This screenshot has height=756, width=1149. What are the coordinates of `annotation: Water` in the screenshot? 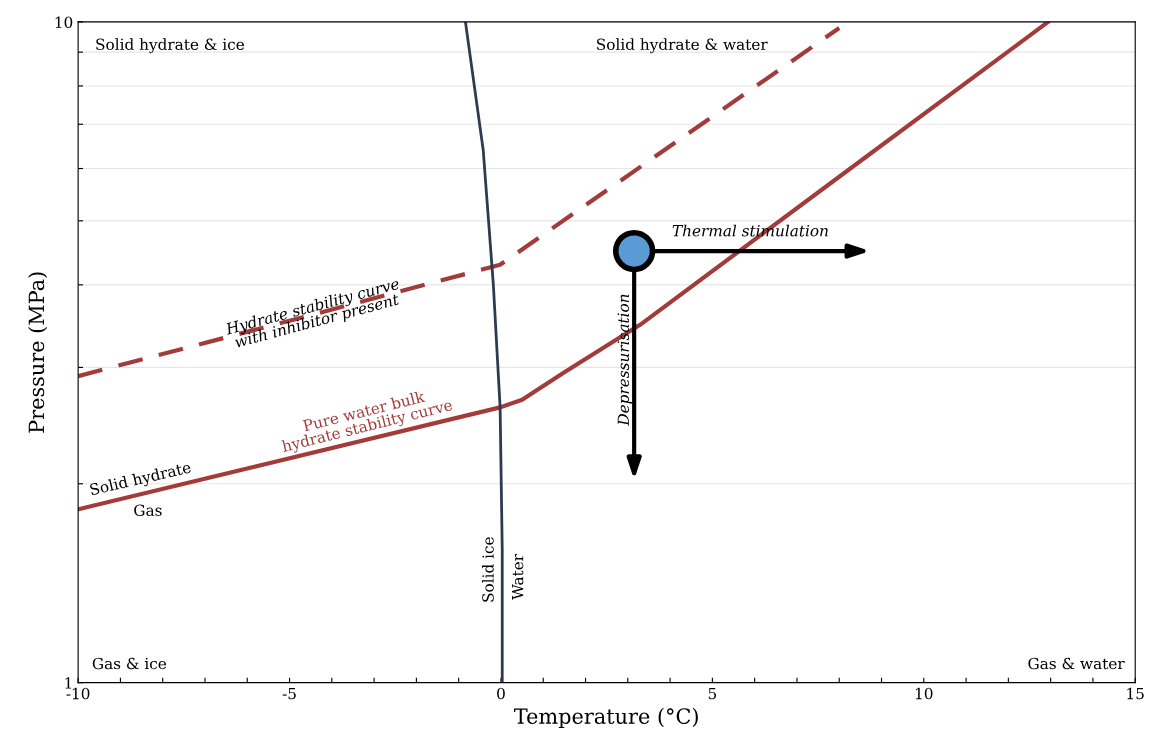 It's located at (518, 576).